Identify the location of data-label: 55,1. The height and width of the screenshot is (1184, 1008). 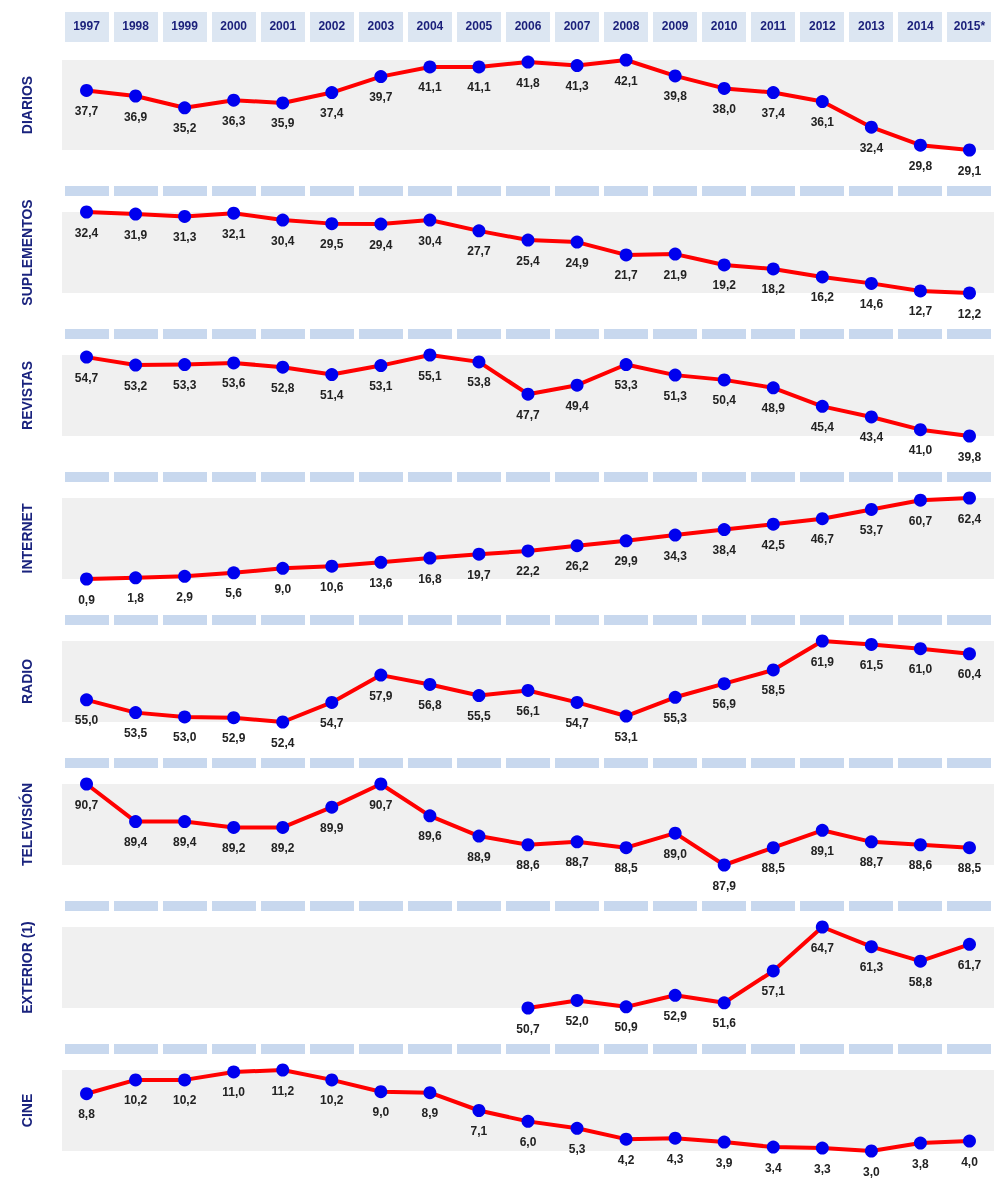
(430, 375).